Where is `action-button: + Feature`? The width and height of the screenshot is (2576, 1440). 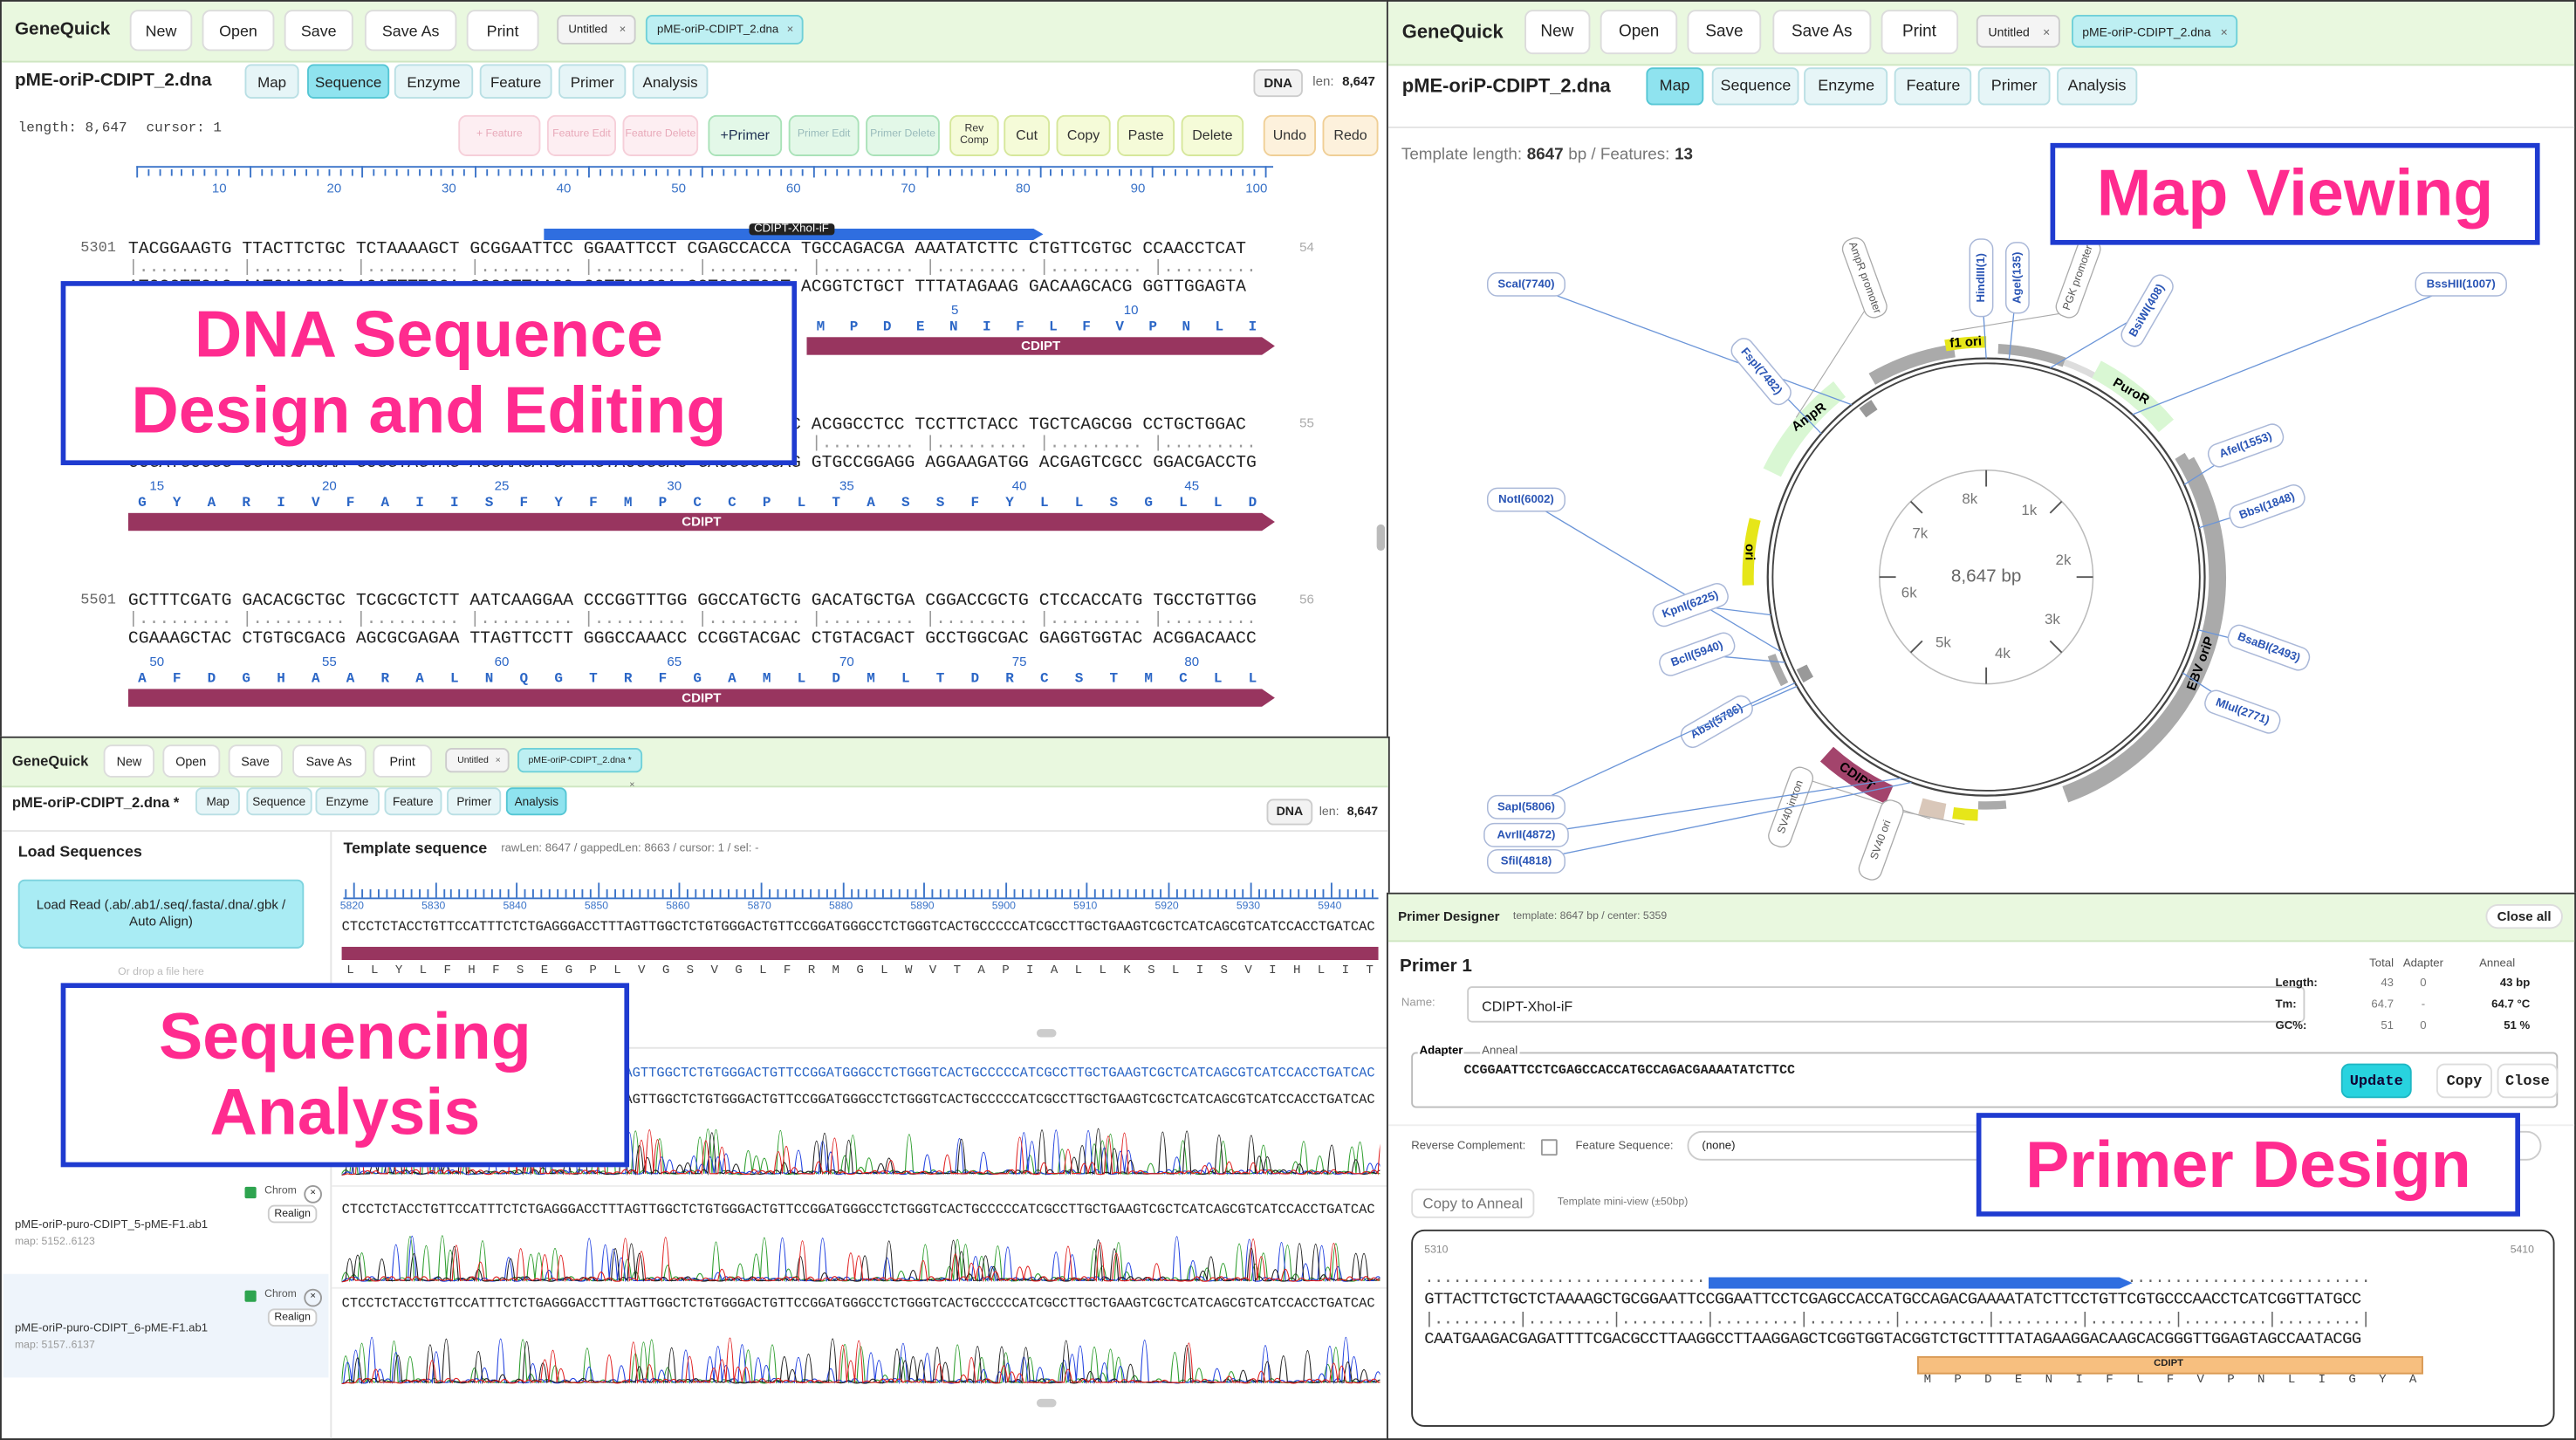
action-button: + Feature is located at coordinates (500, 135).